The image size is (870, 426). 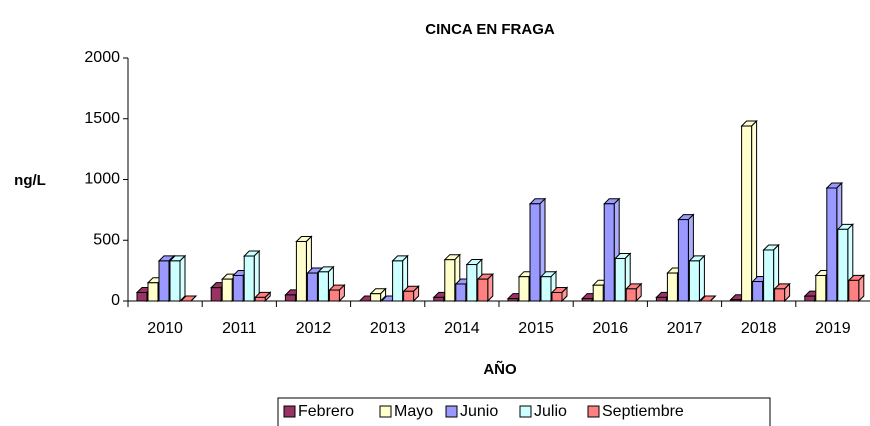 What do you see at coordinates (239, 328) in the screenshot?
I see `x-tick-label: 2011` at bounding box center [239, 328].